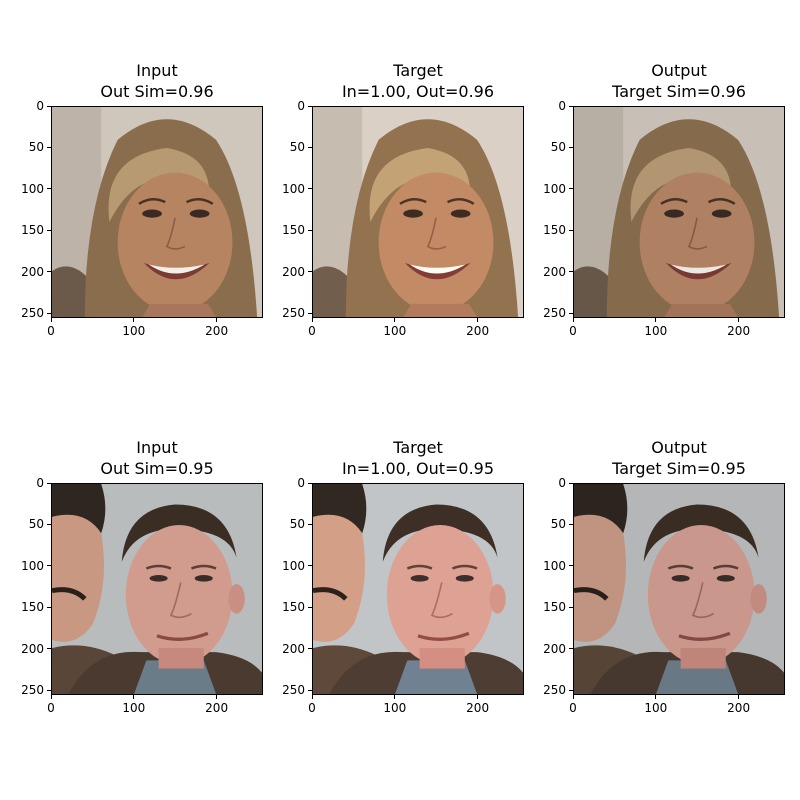 The width and height of the screenshot is (800, 800). Describe the element at coordinates (157, 458) in the screenshot. I see `panel-title: Input Out Sim=0.95` at that location.